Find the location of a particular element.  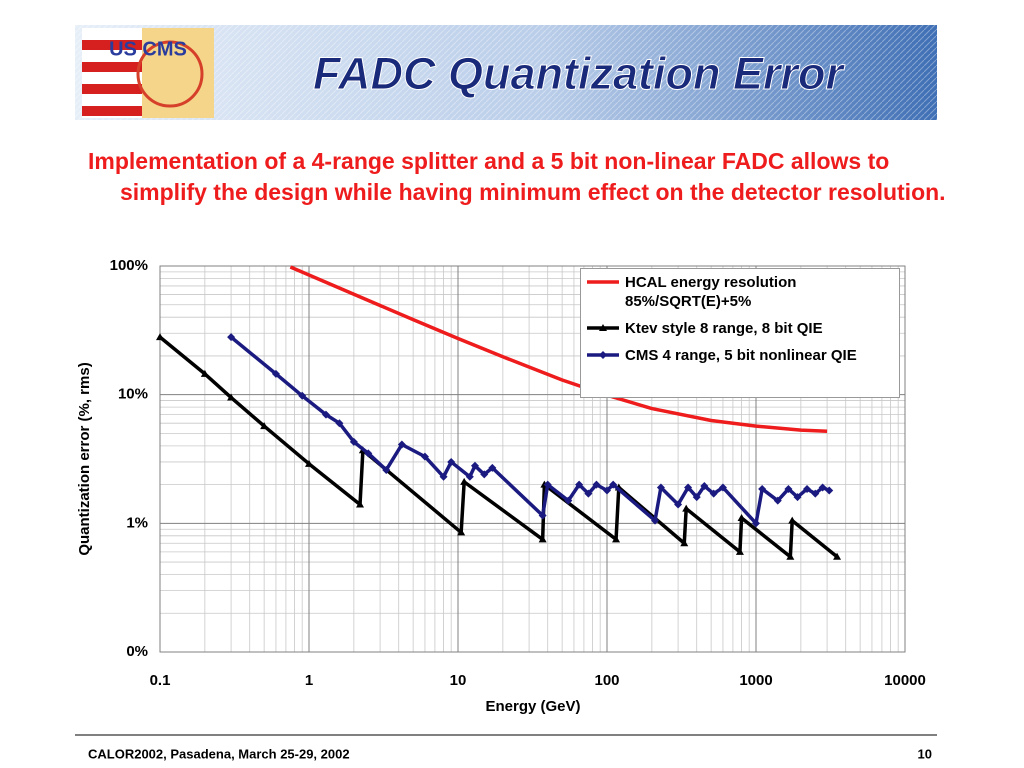

y-tick-label: 10% is located at coordinates (133, 394).